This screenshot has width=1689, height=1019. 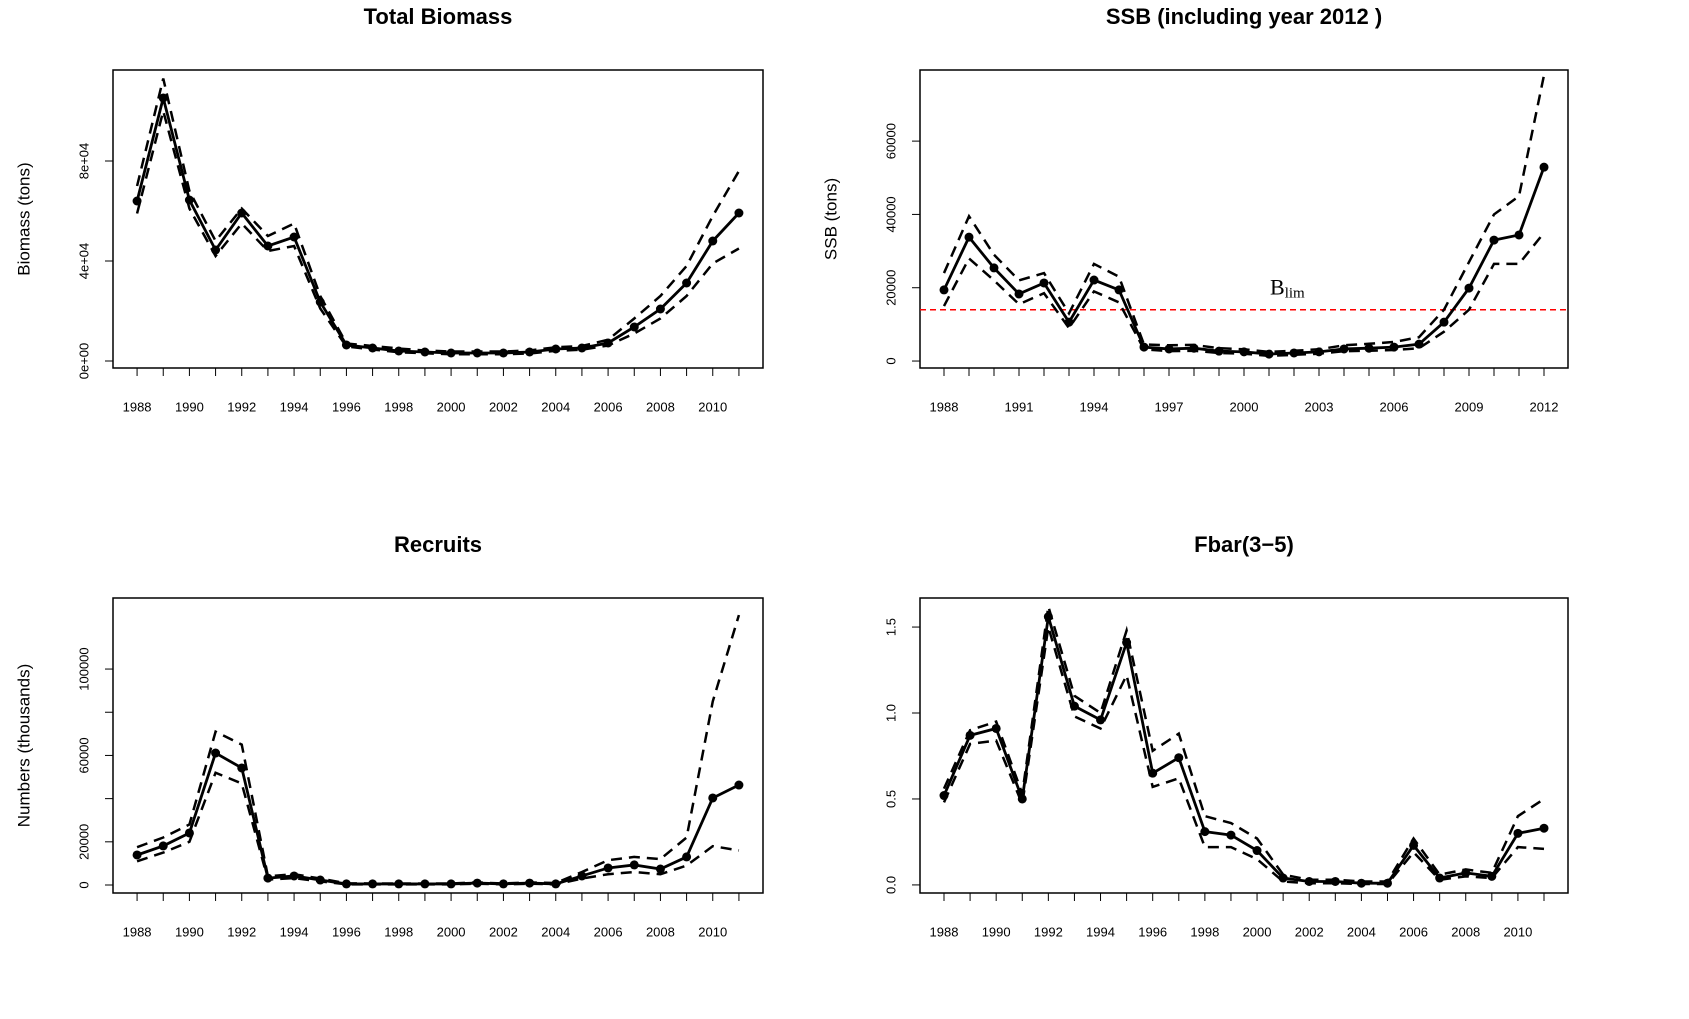 What do you see at coordinates (83, 884) in the screenshot?
I see `y-tick-label: 0` at bounding box center [83, 884].